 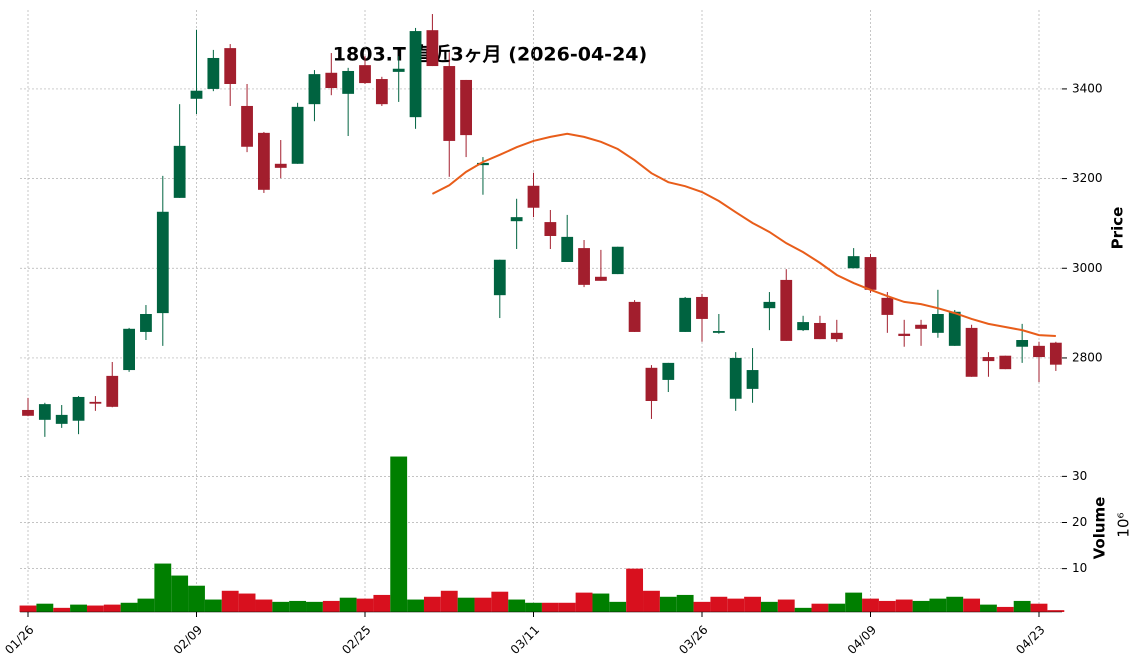 I want to click on y2-axis-label: Volume, so click(x=1100, y=528).